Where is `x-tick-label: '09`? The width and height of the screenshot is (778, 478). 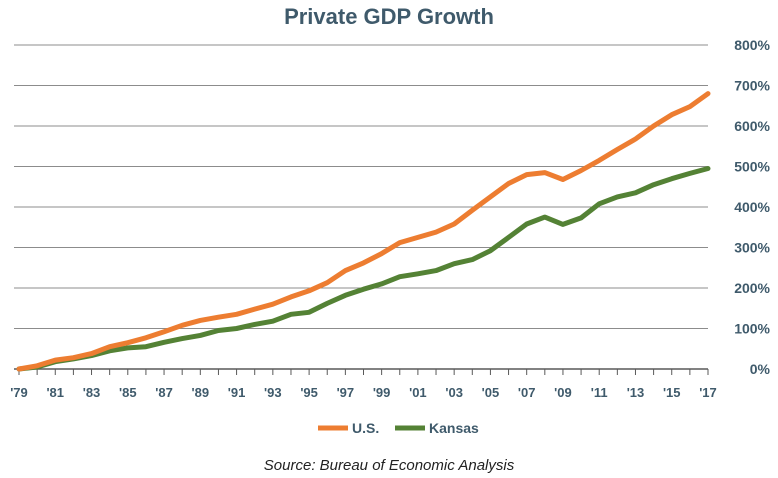
x-tick-label: '09 is located at coordinates (563, 392).